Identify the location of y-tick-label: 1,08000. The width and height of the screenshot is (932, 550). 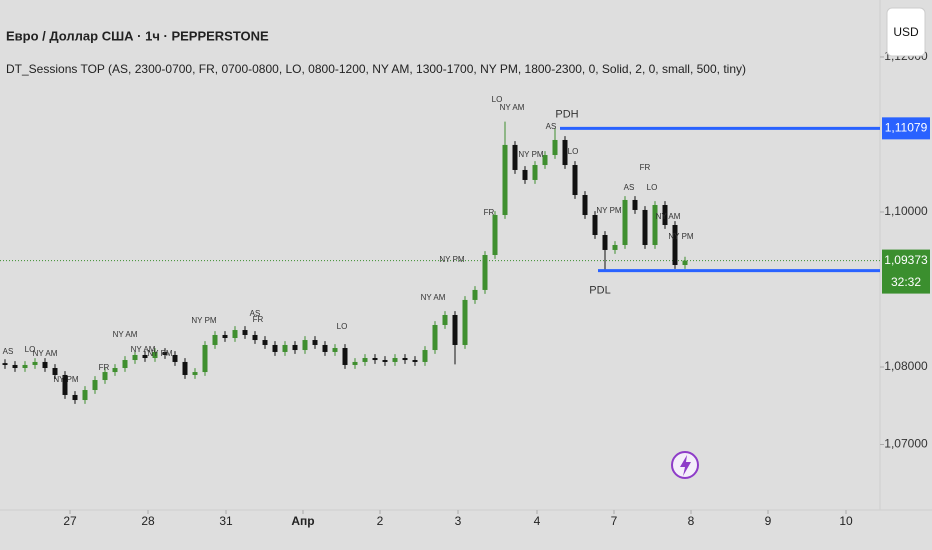
(906, 366).